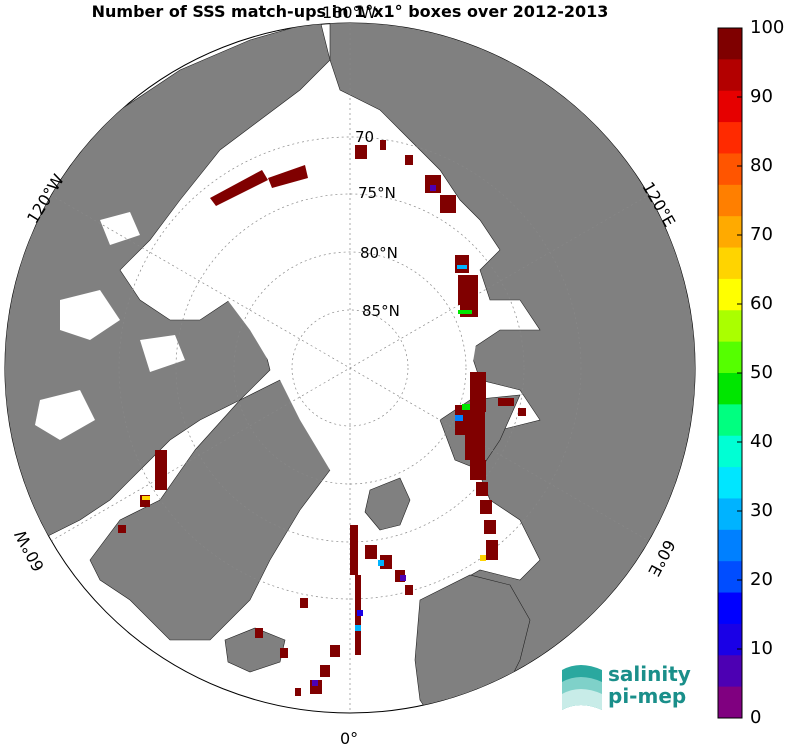 Image resolution: width=787 pixels, height=747 pixels. Describe the element at coordinates (647, 696) in the screenshot. I see `logo-text-pimep: pi-mep` at that location.